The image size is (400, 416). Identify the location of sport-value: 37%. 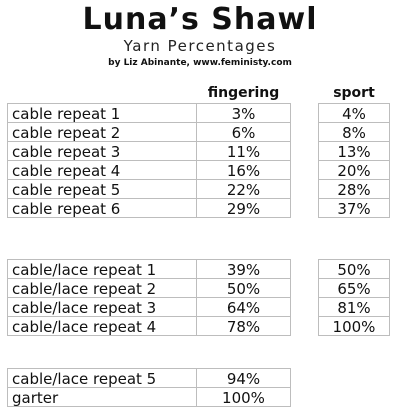
(354, 208).